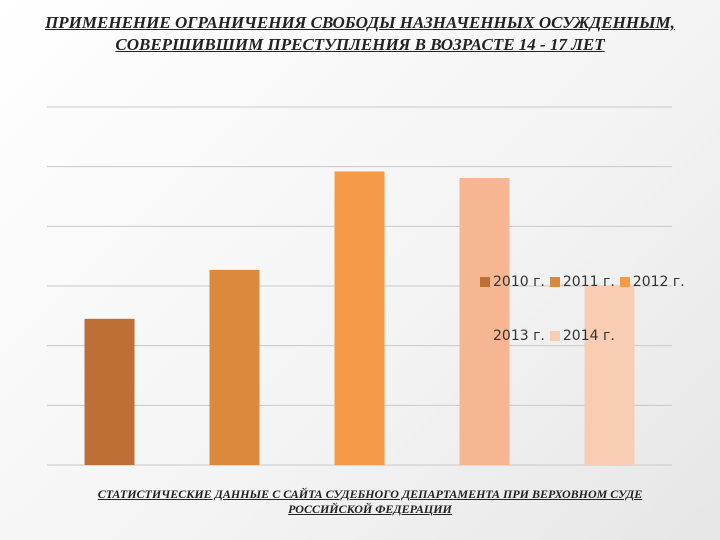  I want to click on legend-item: 2012 г., so click(652, 282).